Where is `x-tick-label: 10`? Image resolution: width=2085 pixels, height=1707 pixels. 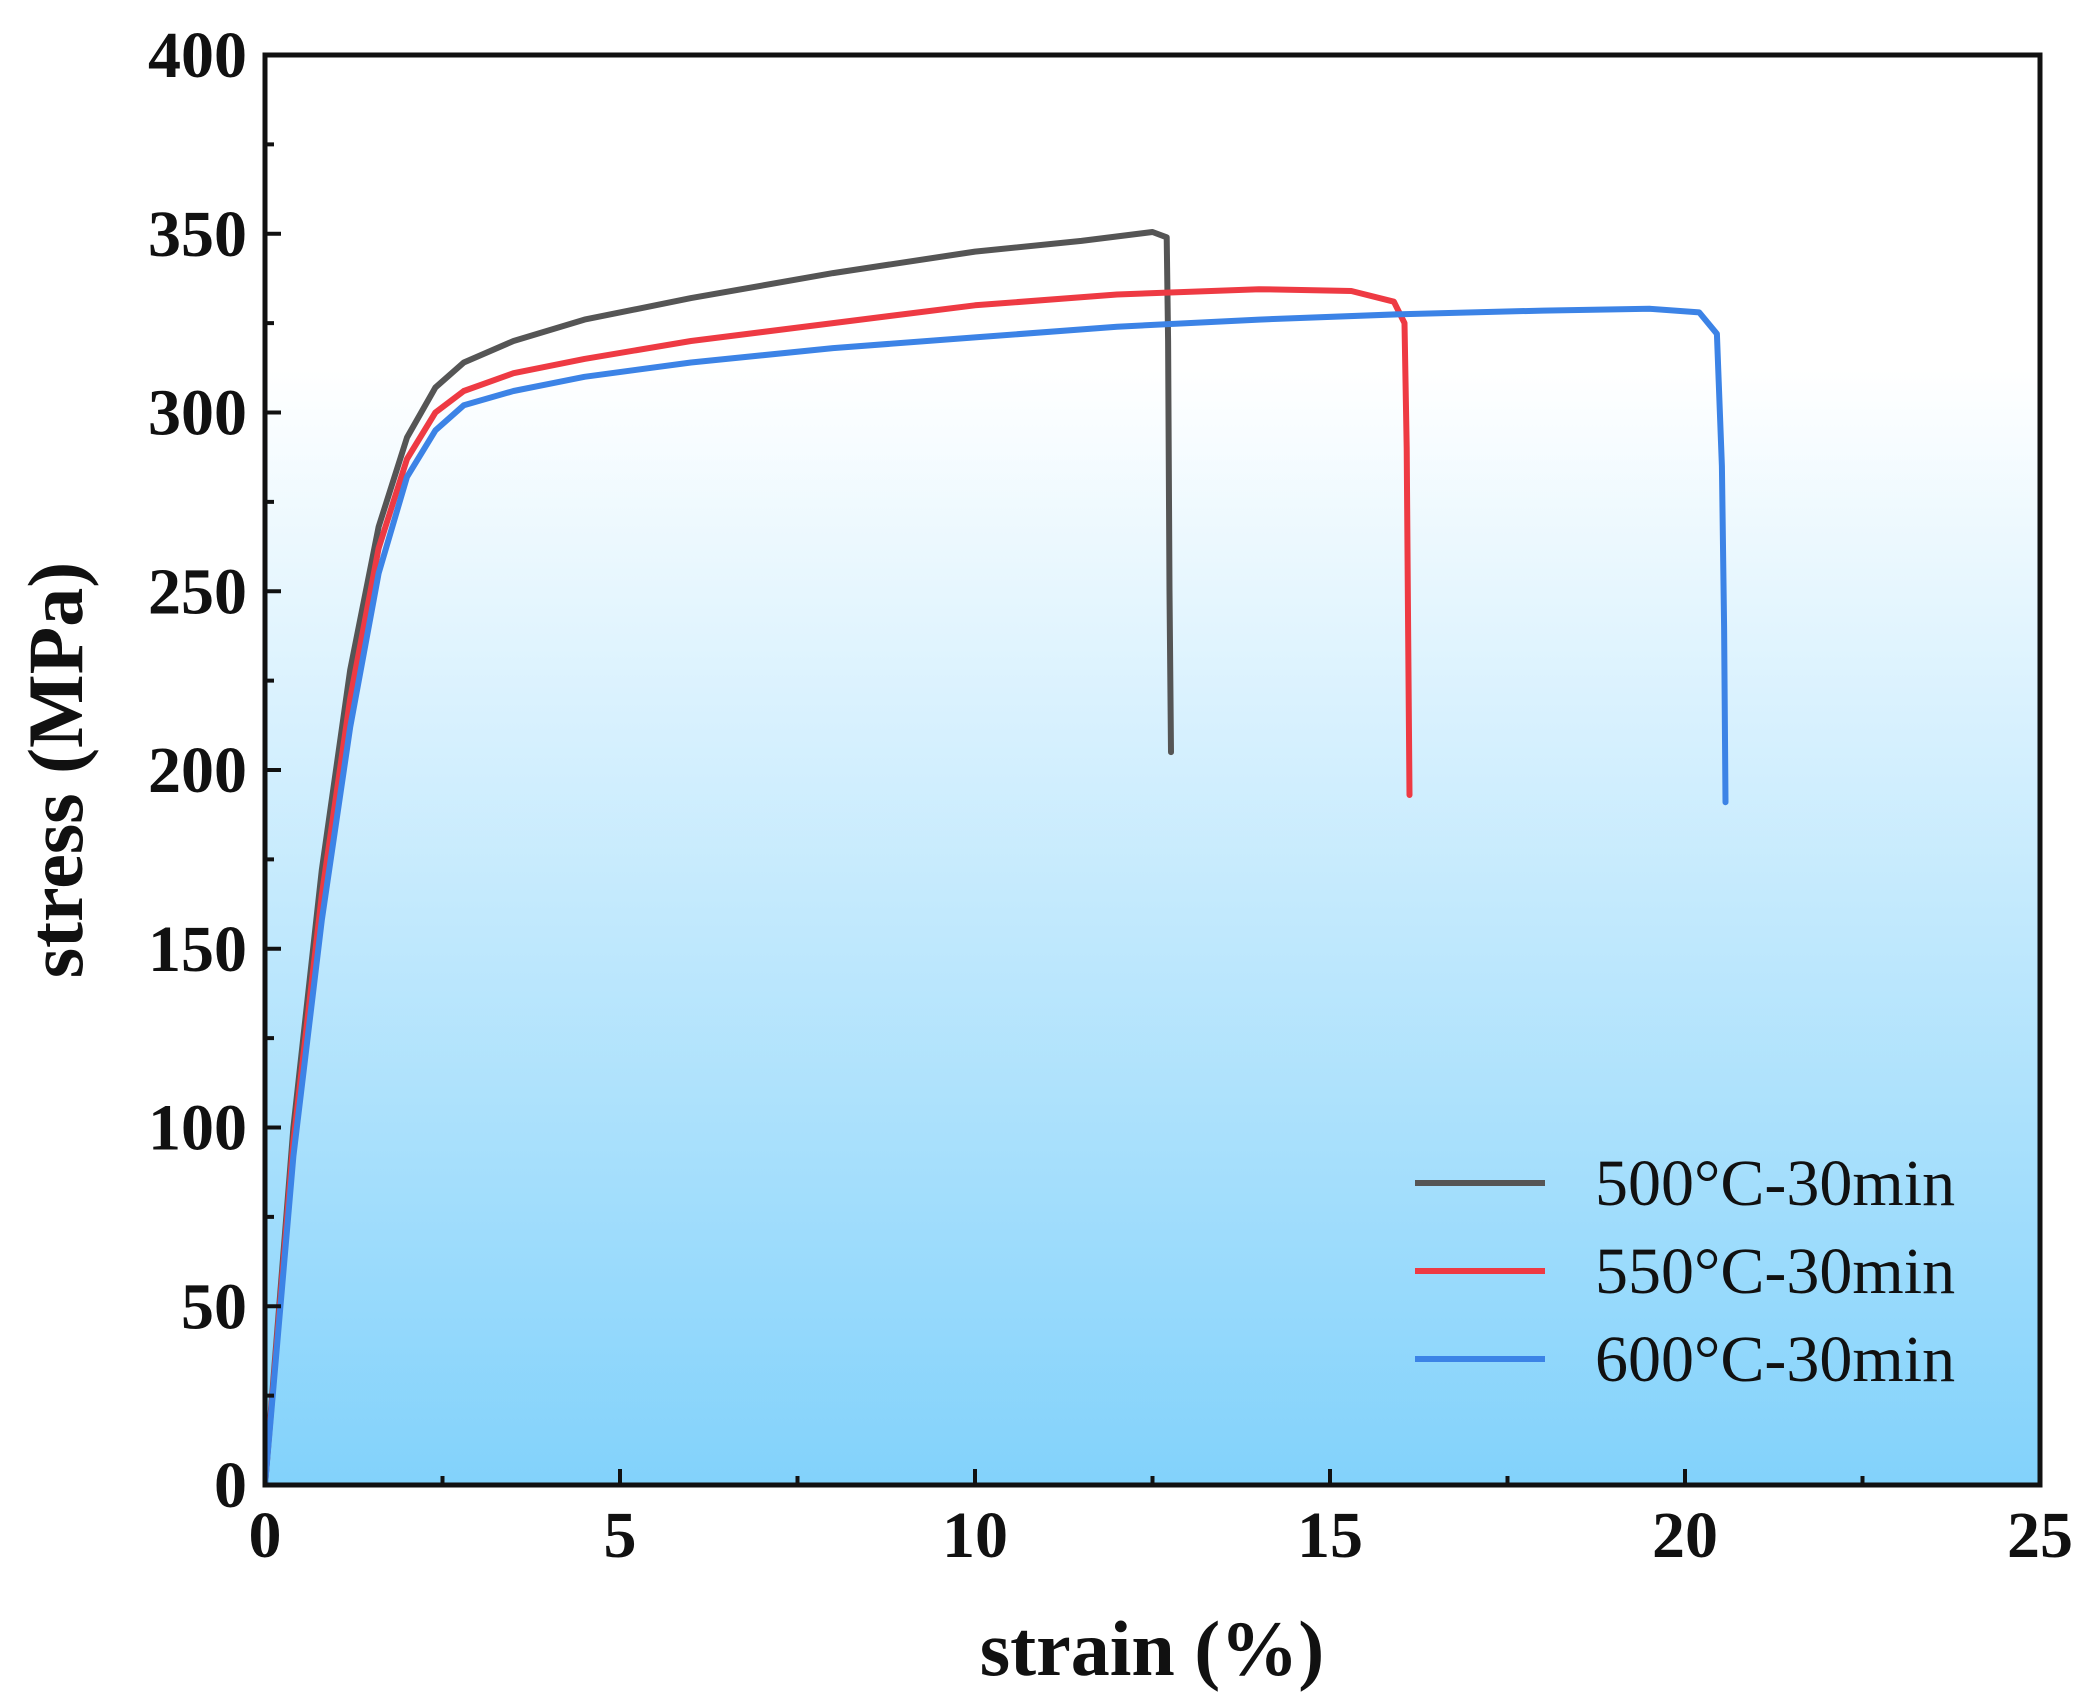 x-tick-label: 10 is located at coordinates (975, 1535).